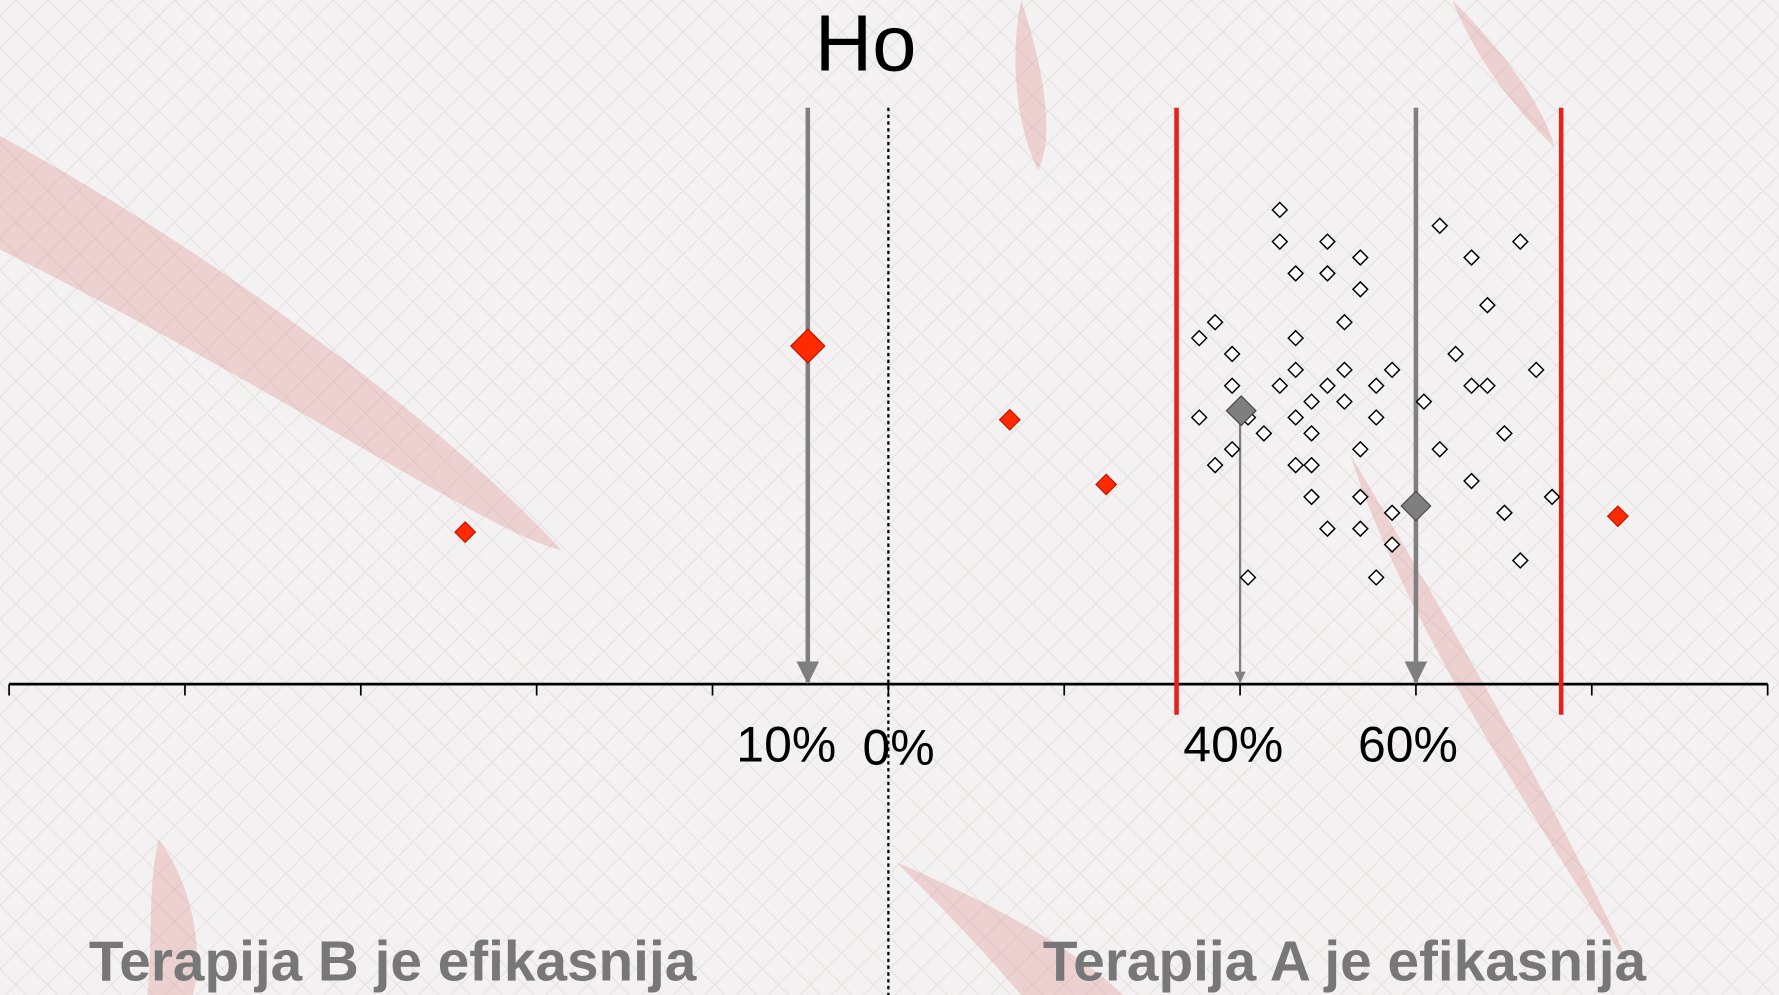 The height and width of the screenshot is (995, 1779). Describe the element at coordinates (1233, 744) in the screenshot. I see `axis-label: 40%` at that location.